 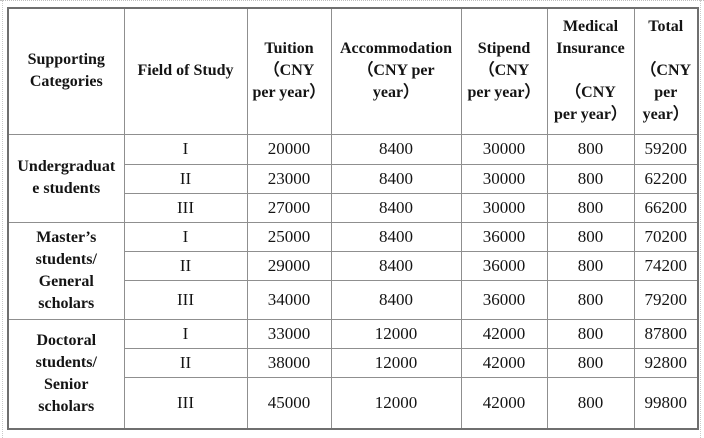 I want to click on table-row: III 27000 8400 30000 800 66200, so click(x=353, y=207).